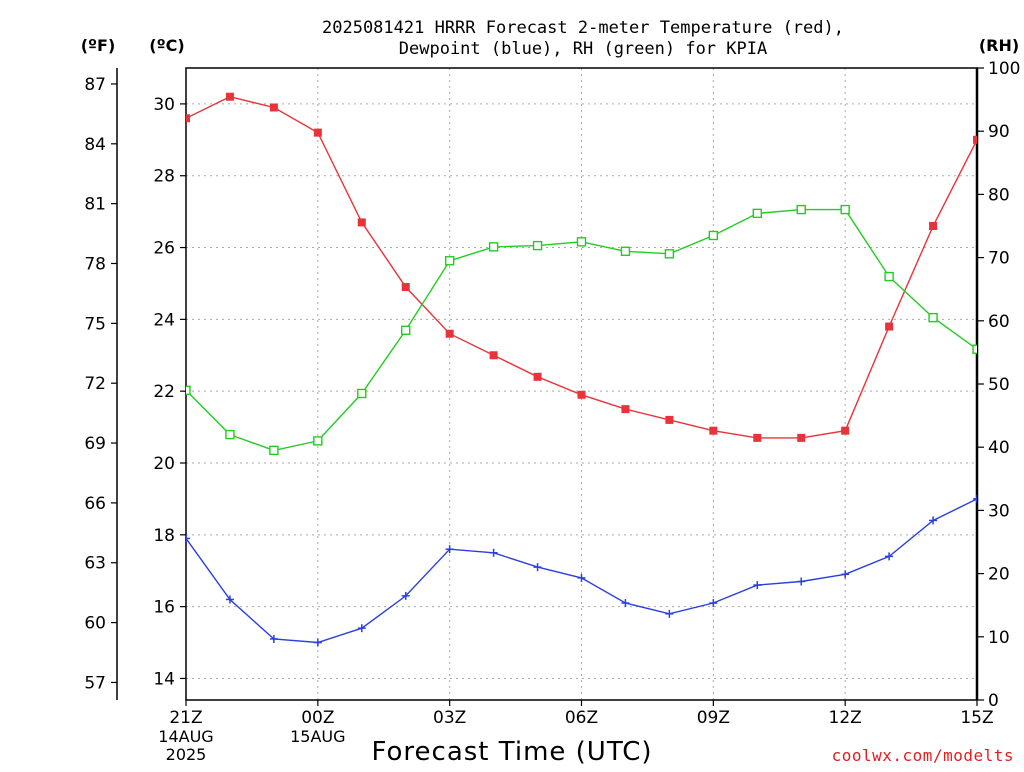 The image size is (1024, 772). I want to click on rh-tick-label: 40, so click(999, 448).